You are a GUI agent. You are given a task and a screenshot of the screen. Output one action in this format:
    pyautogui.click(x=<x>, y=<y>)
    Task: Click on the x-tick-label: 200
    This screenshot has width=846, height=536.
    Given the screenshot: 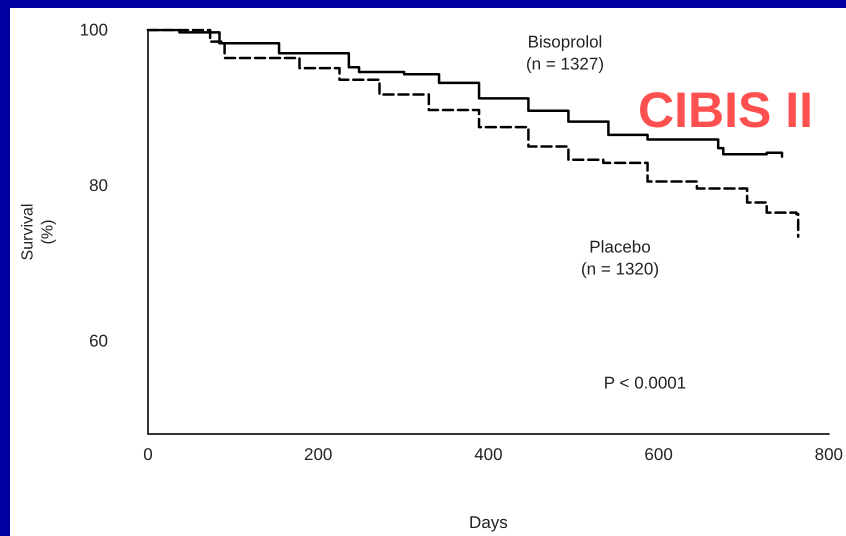 What is the action you would take?
    pyautogui.click(x=318, y=454)
    